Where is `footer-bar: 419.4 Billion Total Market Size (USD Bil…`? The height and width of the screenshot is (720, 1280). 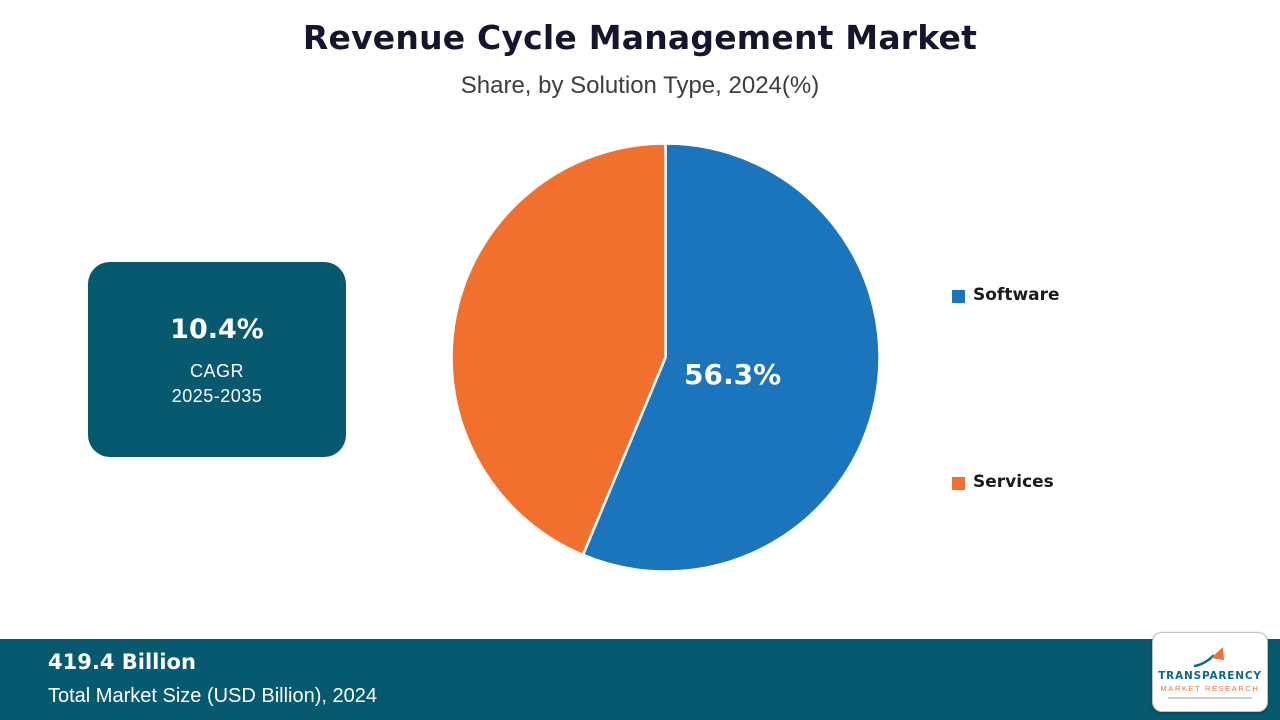 footer-bar: 419.4 Billion Total Market Size (USD Bil… is located at coordinates (640, 679).